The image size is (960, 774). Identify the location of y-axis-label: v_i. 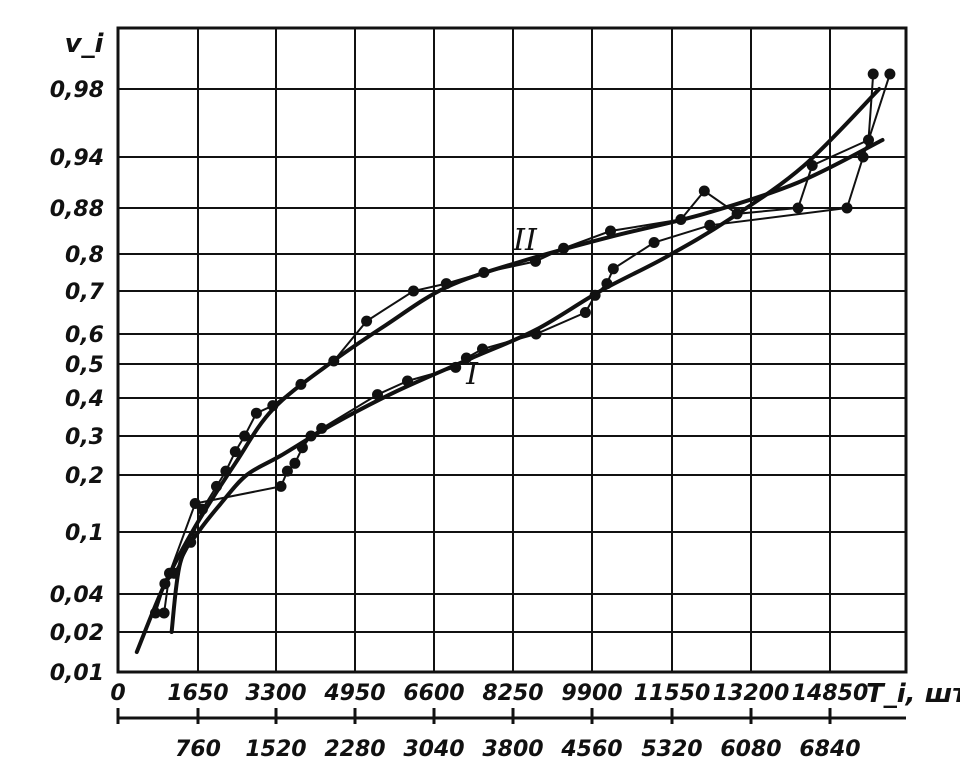
(85, 44).